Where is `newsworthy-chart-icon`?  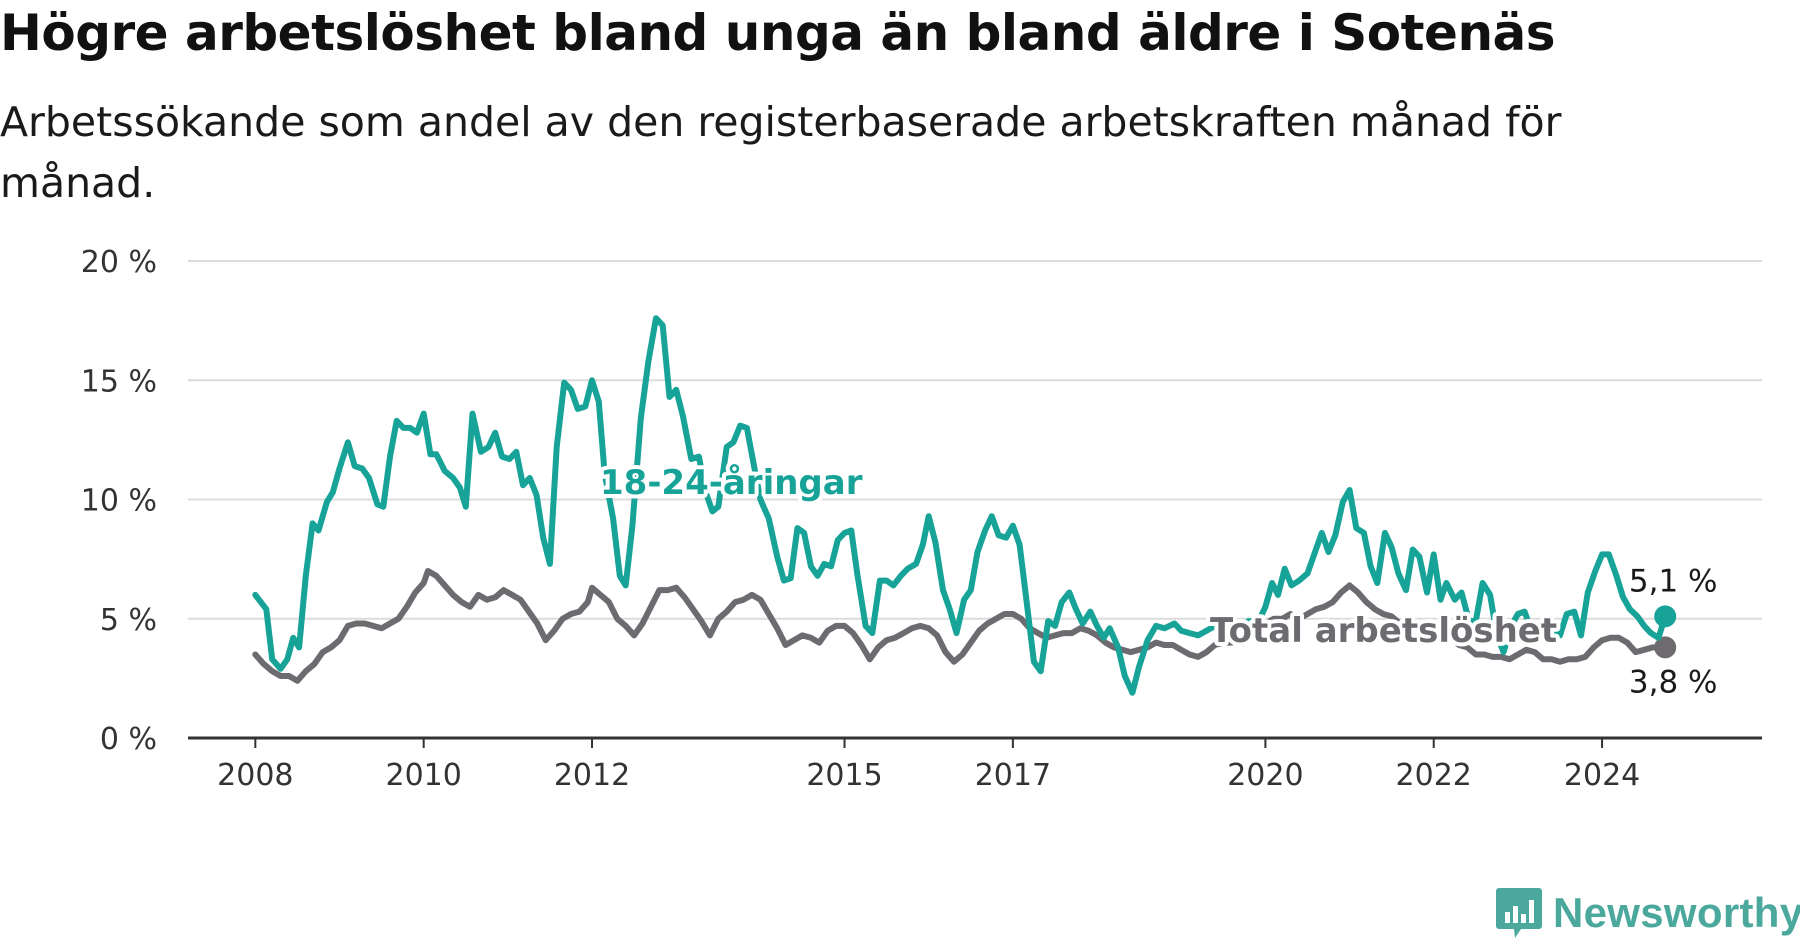 newsworthy-chart-icon is located at coordinates (1519, 913).